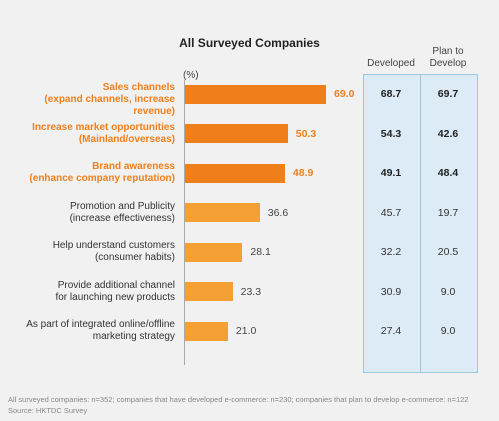 Image resolution: width=499 pixels, height=421 pixels. I want to click on category-label-line: for launching new products, so click(115, 297).